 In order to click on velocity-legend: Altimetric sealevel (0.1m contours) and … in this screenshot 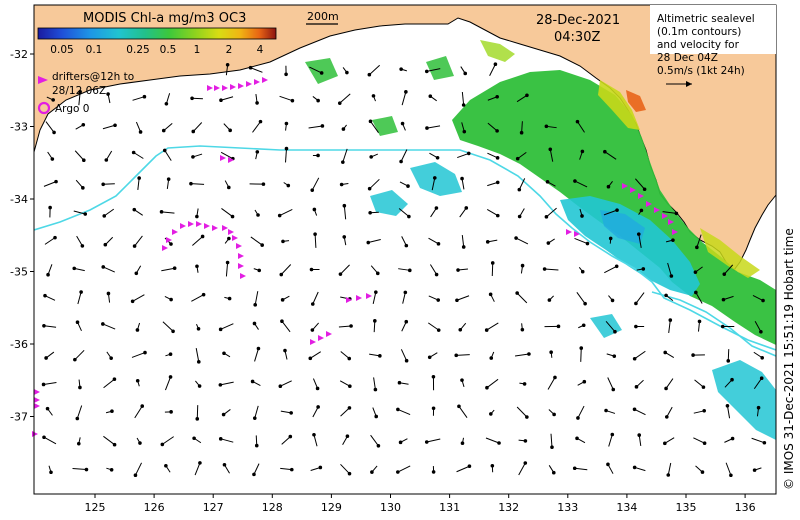, I will do `click(713, 46)`.